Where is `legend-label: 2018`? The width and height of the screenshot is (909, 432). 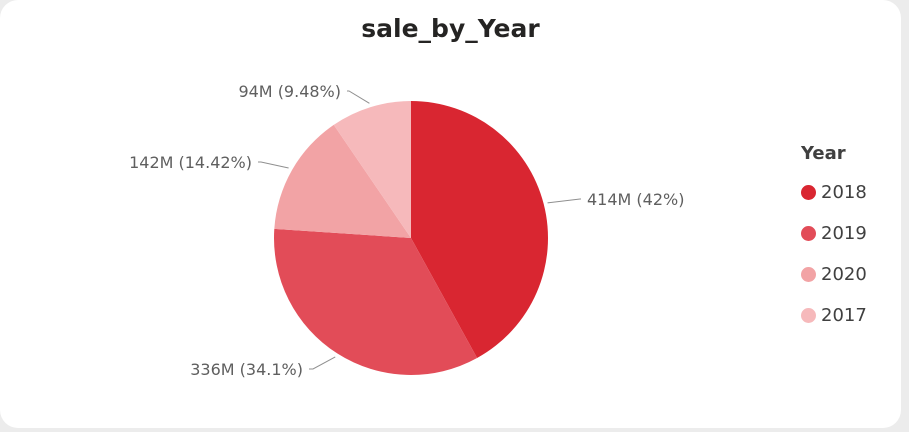 legend-label: 2018 is located at coordinates (844, 192).